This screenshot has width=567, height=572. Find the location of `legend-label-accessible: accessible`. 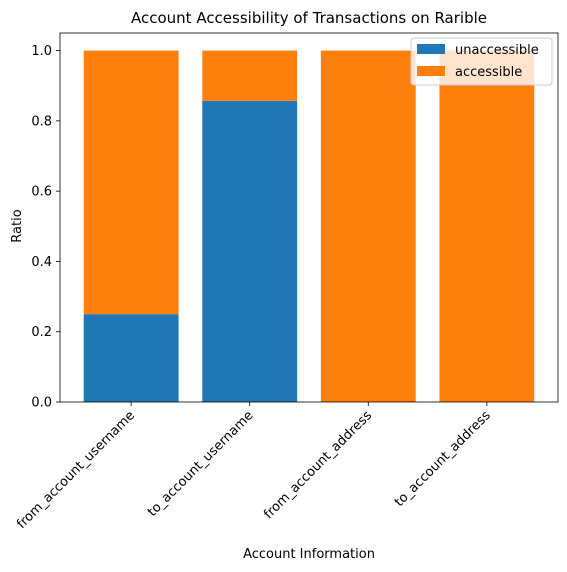

legend-label-accessible: accessible is located at coordinates (488, 72).